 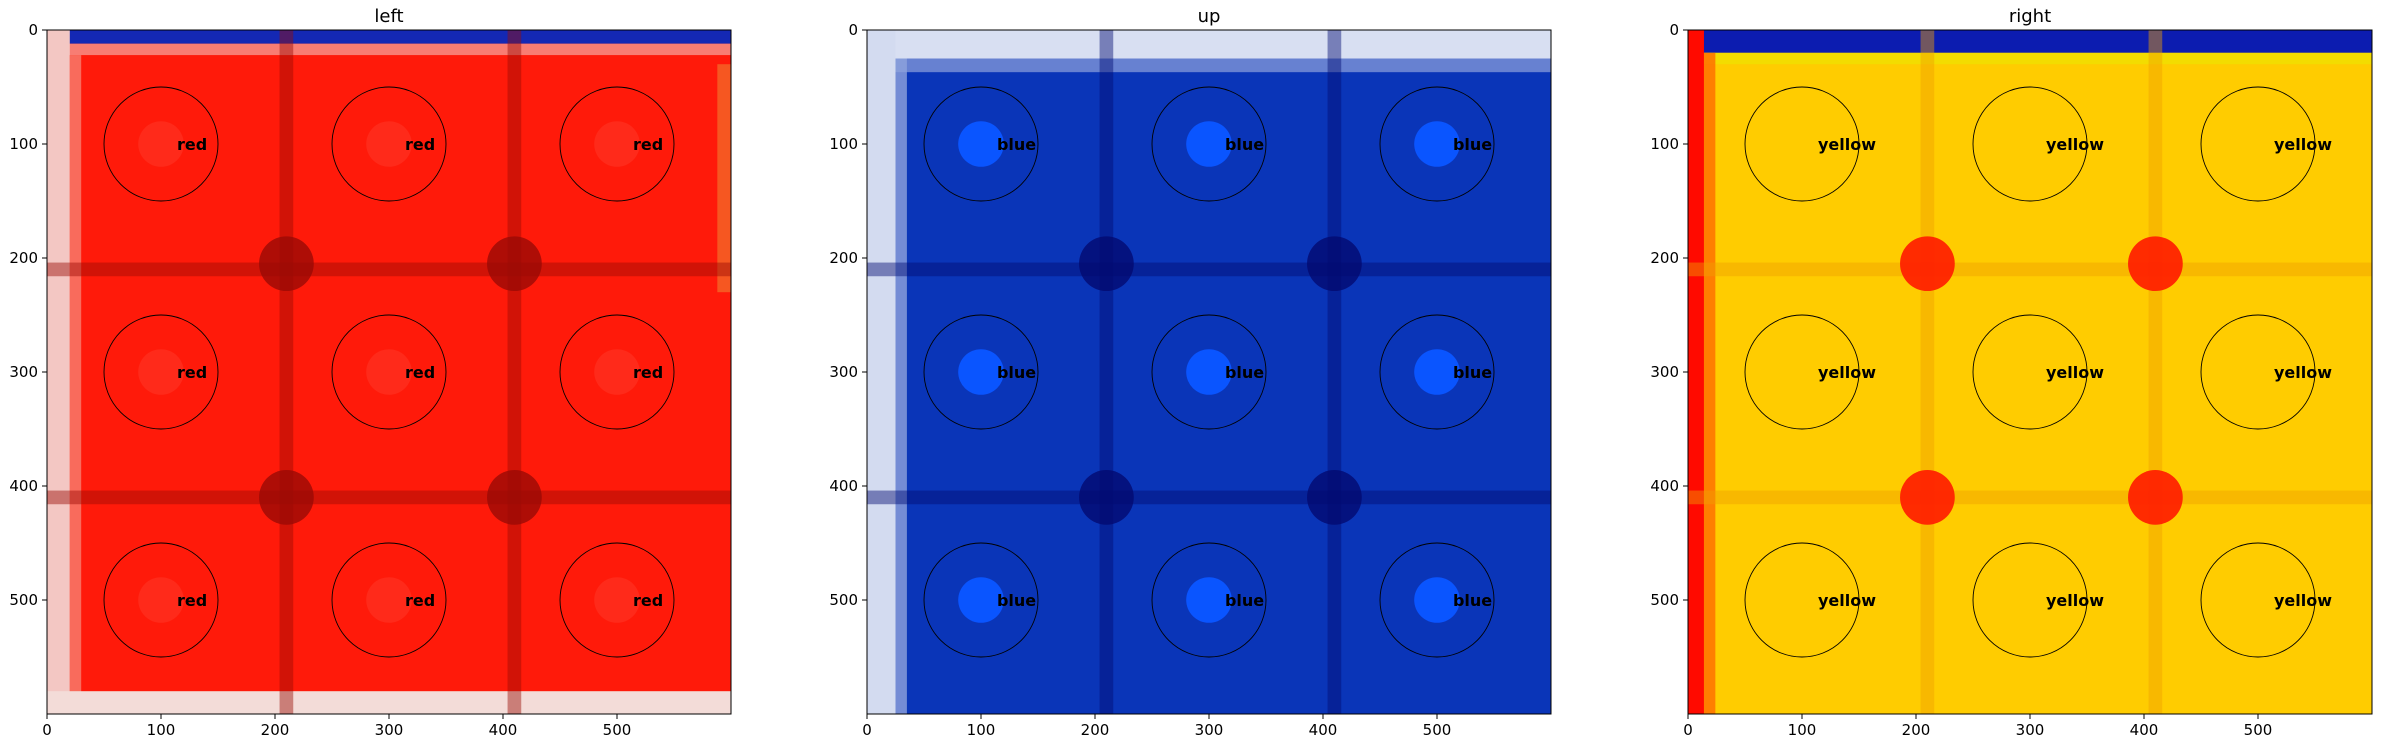 I want to click on x-tick-label: 400, so click(x=503, y=730).